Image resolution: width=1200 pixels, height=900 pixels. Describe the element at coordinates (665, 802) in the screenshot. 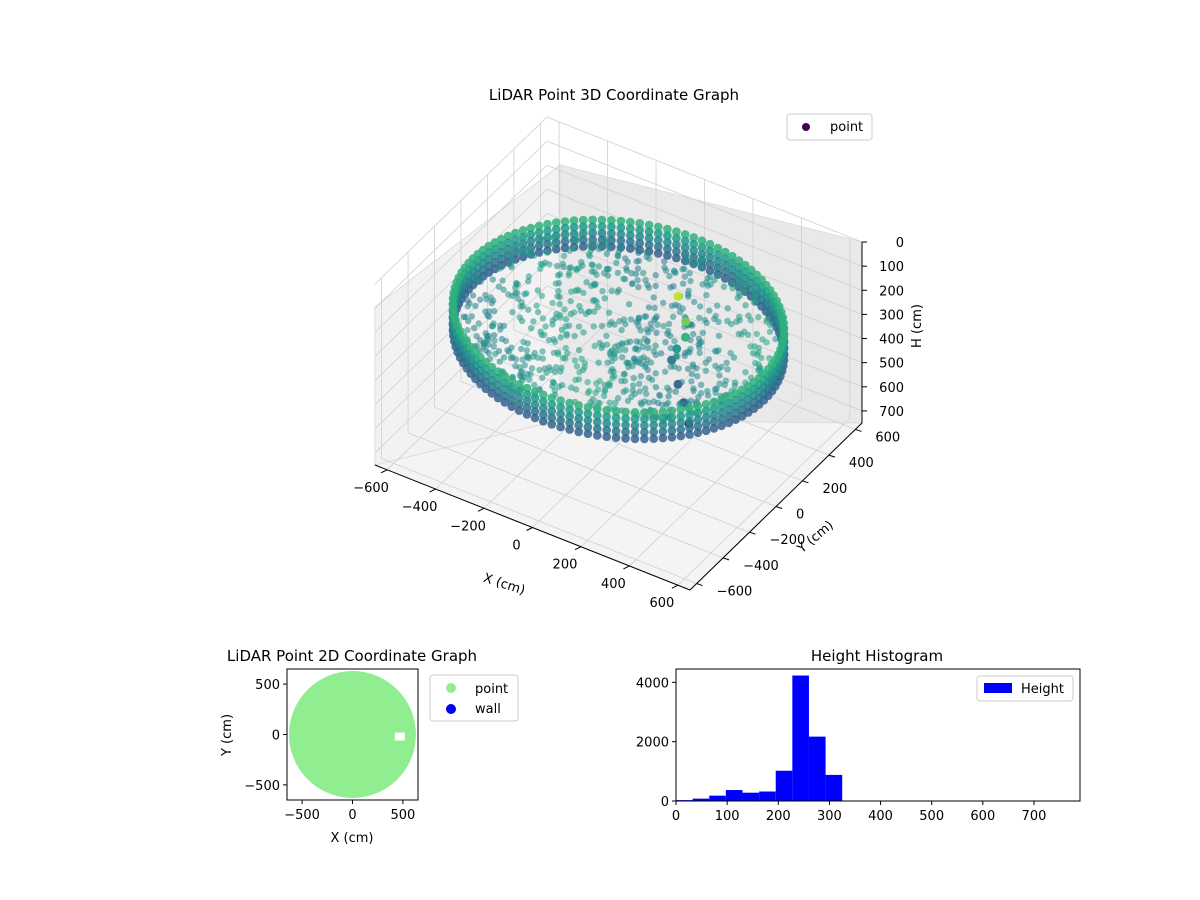

I see `histogram-y-tick-label: 0` at that location.